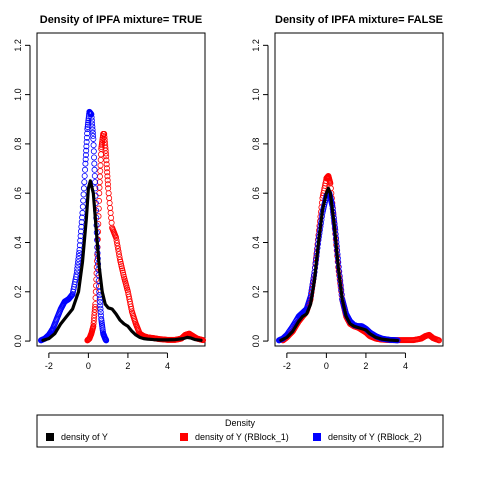 Image resolution: width=480 pixels, height=480 pixels. Describe the element at coordinates (50, 437) in the screenshot. I see `legend-swatch-black` at that location.